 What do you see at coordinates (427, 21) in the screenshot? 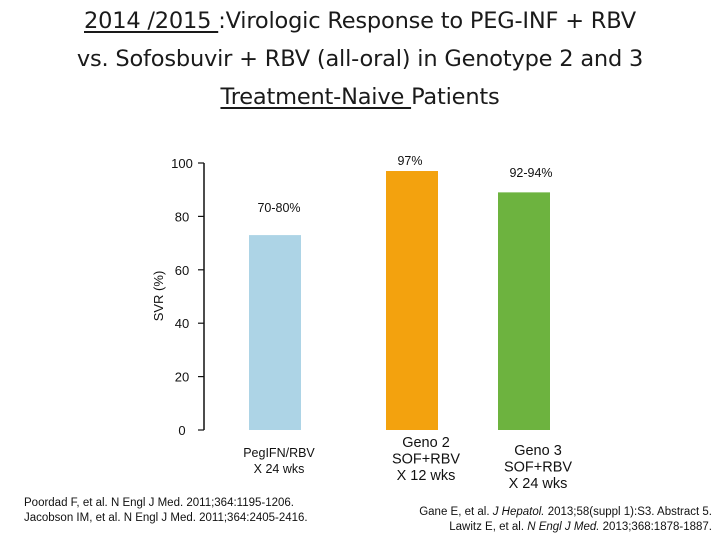
I see `title-line-1-text: :Virologic Response to PEG-INF + RBV` at bounding box center [427, 21].